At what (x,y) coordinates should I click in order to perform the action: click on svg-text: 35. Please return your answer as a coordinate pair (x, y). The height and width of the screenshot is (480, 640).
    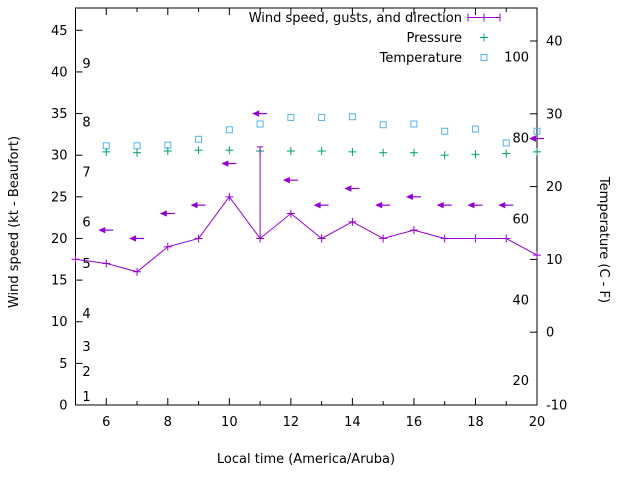
    Looking at the image, I should click on (59, 114).